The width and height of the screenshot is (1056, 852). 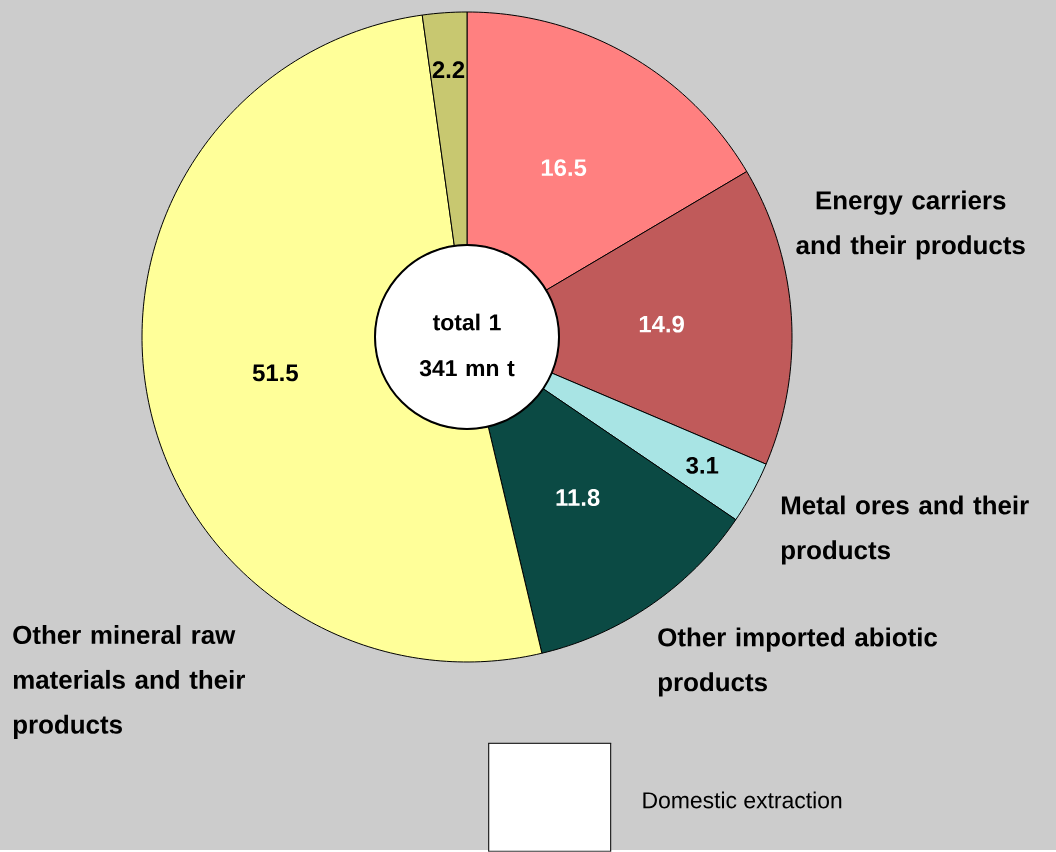 I want to click on data-label: 3.1, so click(x=702, y=465).